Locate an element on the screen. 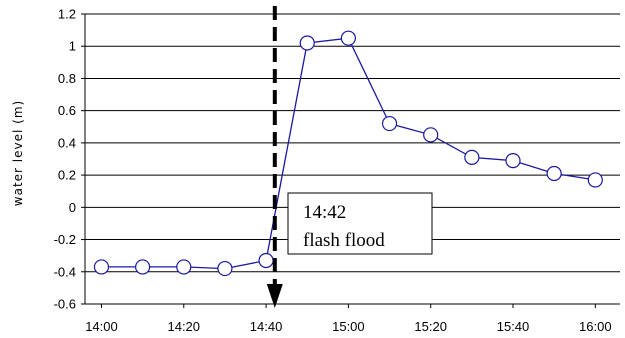  annotation-box is located at coordinates (360, 223).